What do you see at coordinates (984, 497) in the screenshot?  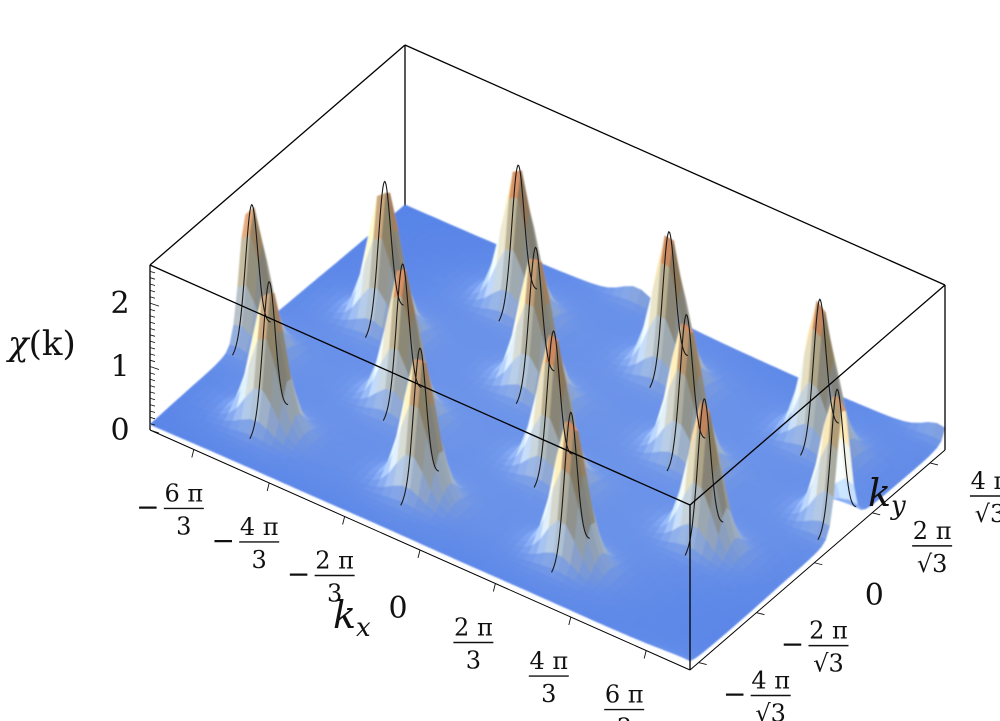 I see `y-tick-label-4: 4 π√3` at bounding box center [984, 497].